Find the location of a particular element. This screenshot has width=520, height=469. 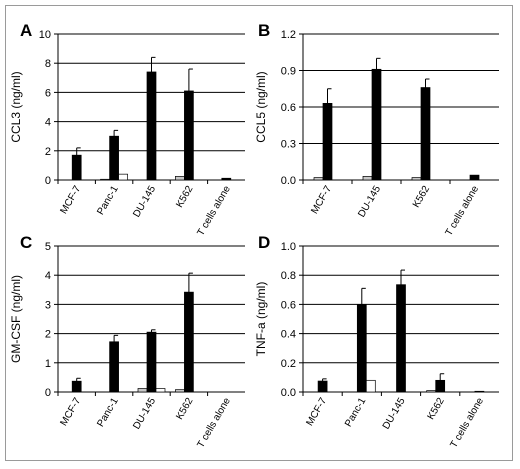

y-tick-label: 5 is located at coordinates (48, 247).